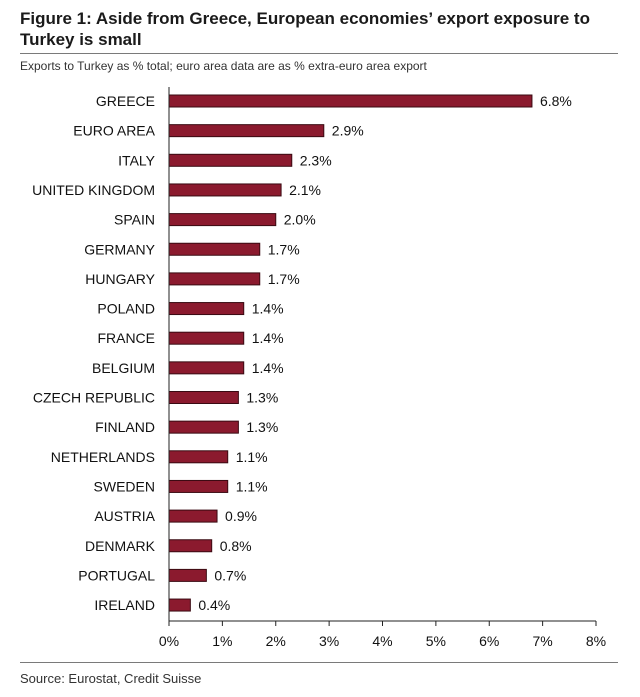 This screenshot has height=697, width=640. What do you see at coordinates (93, 190) in the screenshot?
I see `category-label: UNITED KINGDOM` at bounding box center [93, 190].